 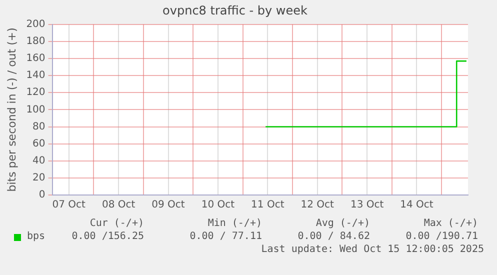 What do you see at coordinates (417, 205) in the screenshot?
I see `x-tick-label: 14 Oct` at bounding box center [417, 205].